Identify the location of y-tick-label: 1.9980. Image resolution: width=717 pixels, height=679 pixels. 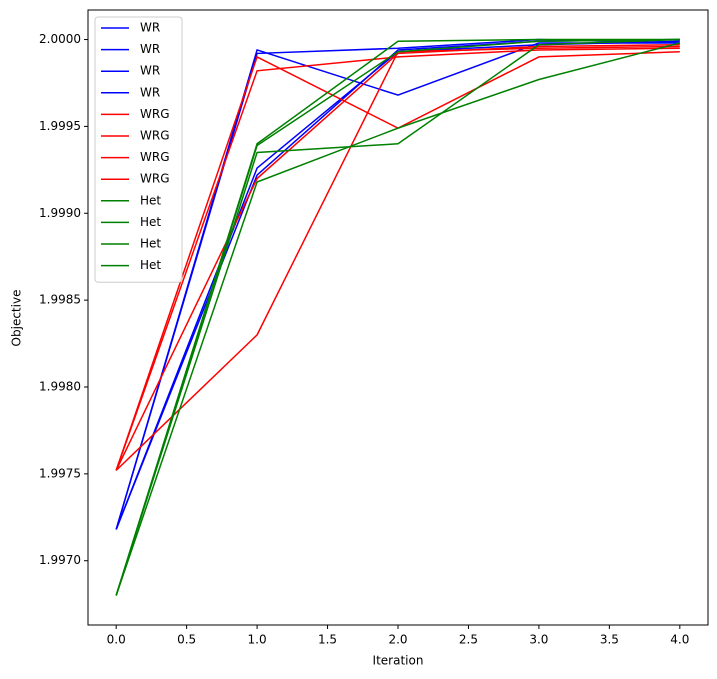
(60, 386).